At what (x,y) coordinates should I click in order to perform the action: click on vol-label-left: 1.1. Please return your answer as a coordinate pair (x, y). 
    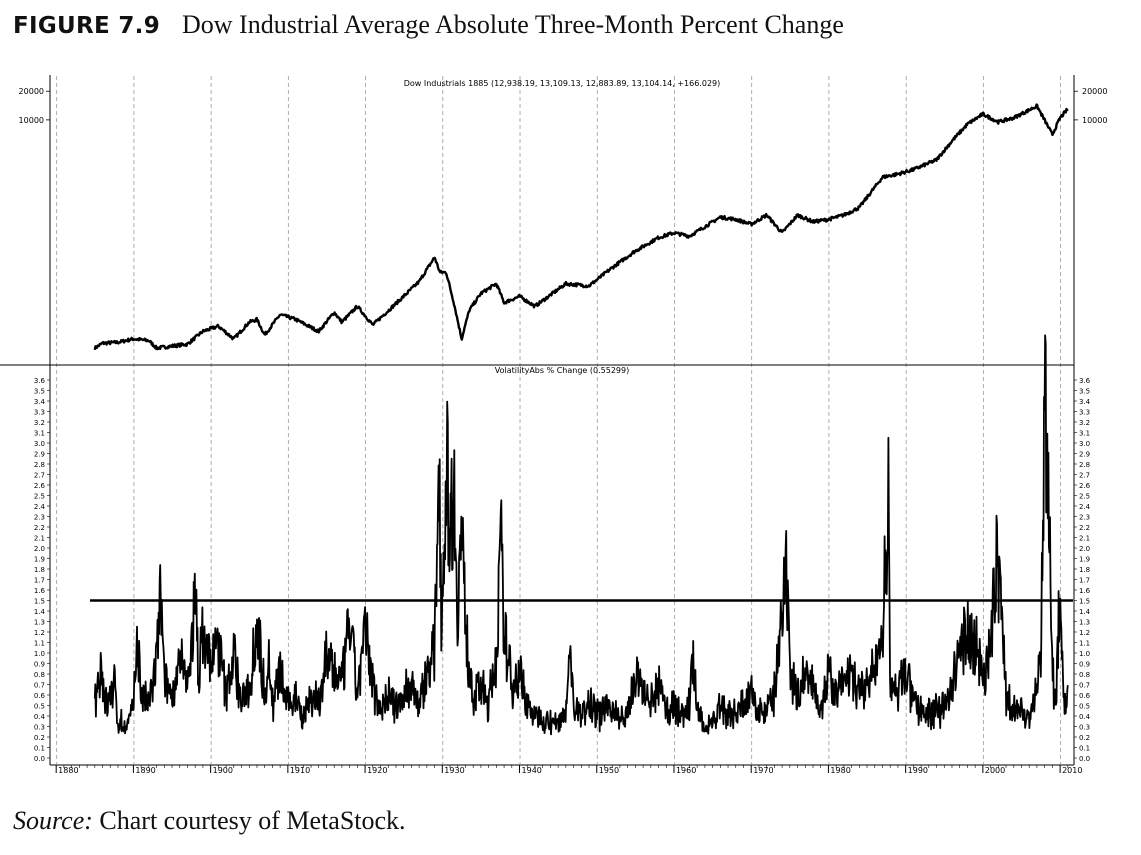
    Looking at the image, I should click on (39, 644).